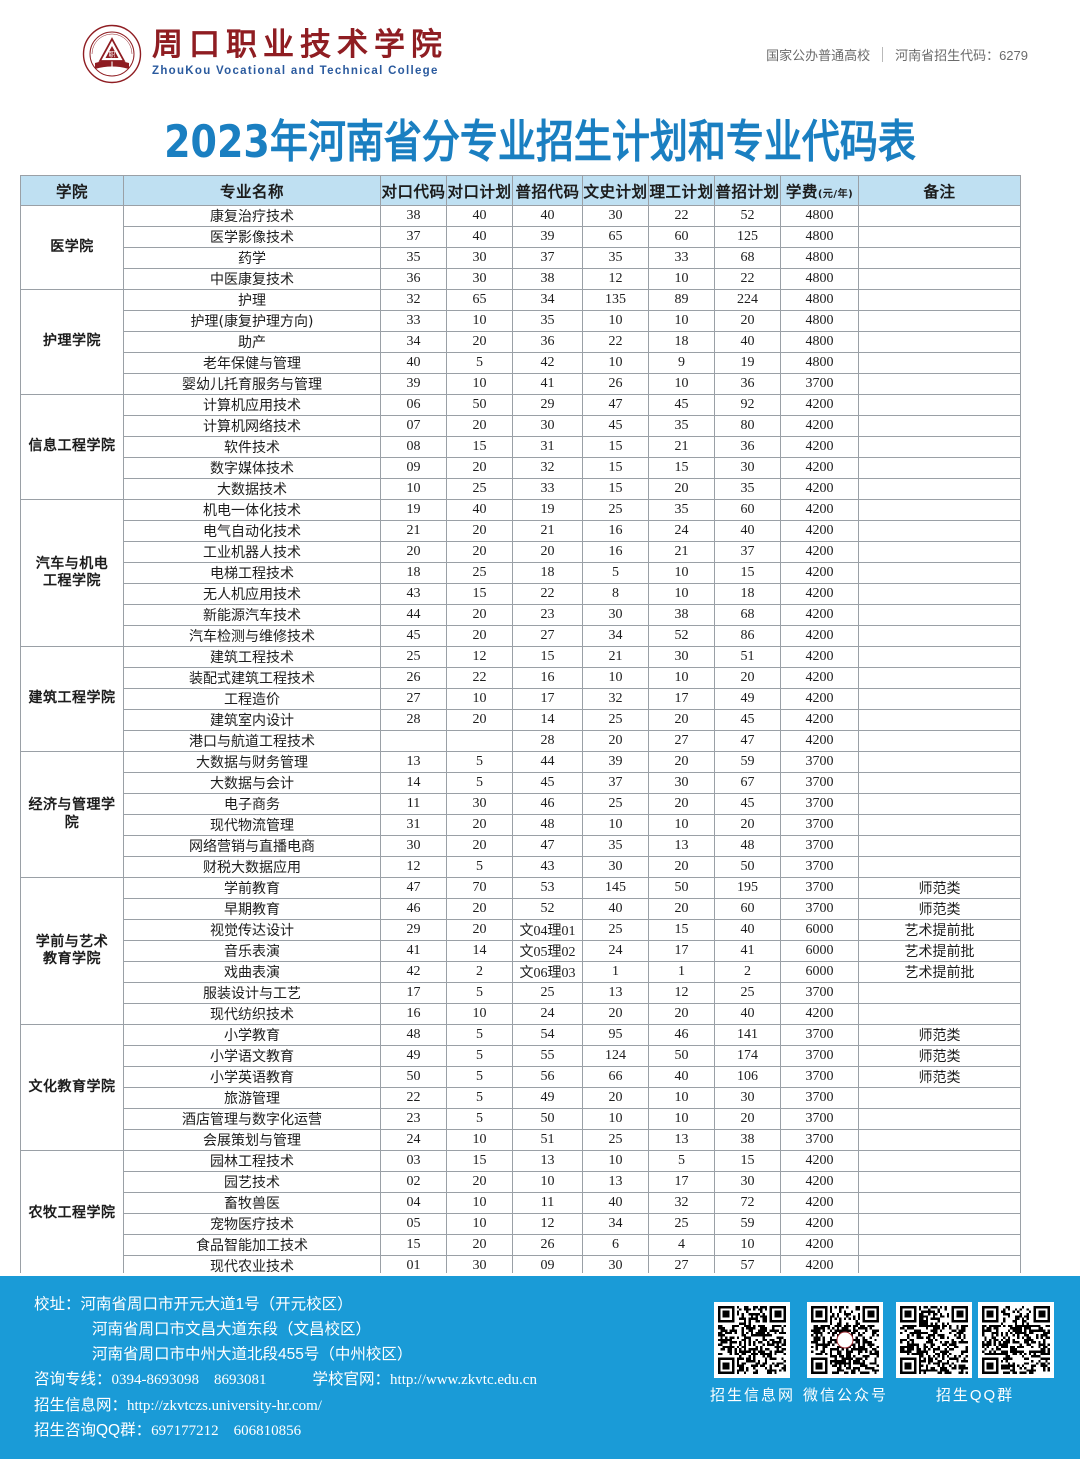 This screenshot has width=1080, height=1459. I want to click on college-name-cn: 周口职业技术学院, so click(300, 45).